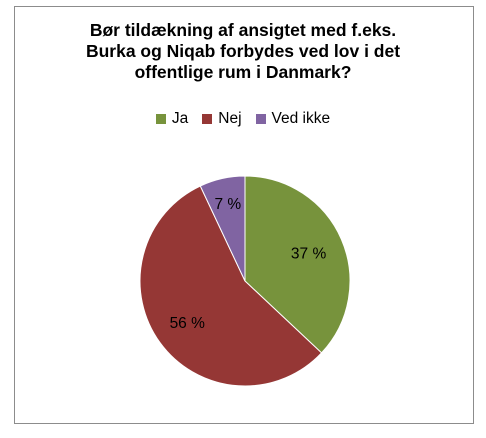 The width and height of the screenshot is (486, 438). I want to click on legend-label-ja: Ja, so click(180, 118).